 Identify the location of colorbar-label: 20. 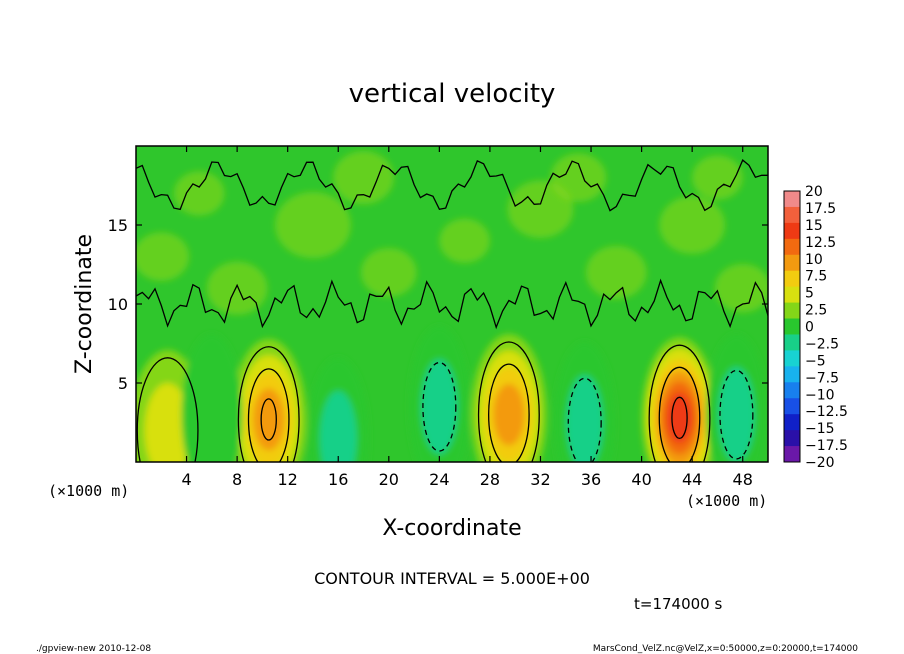
(814, 192).